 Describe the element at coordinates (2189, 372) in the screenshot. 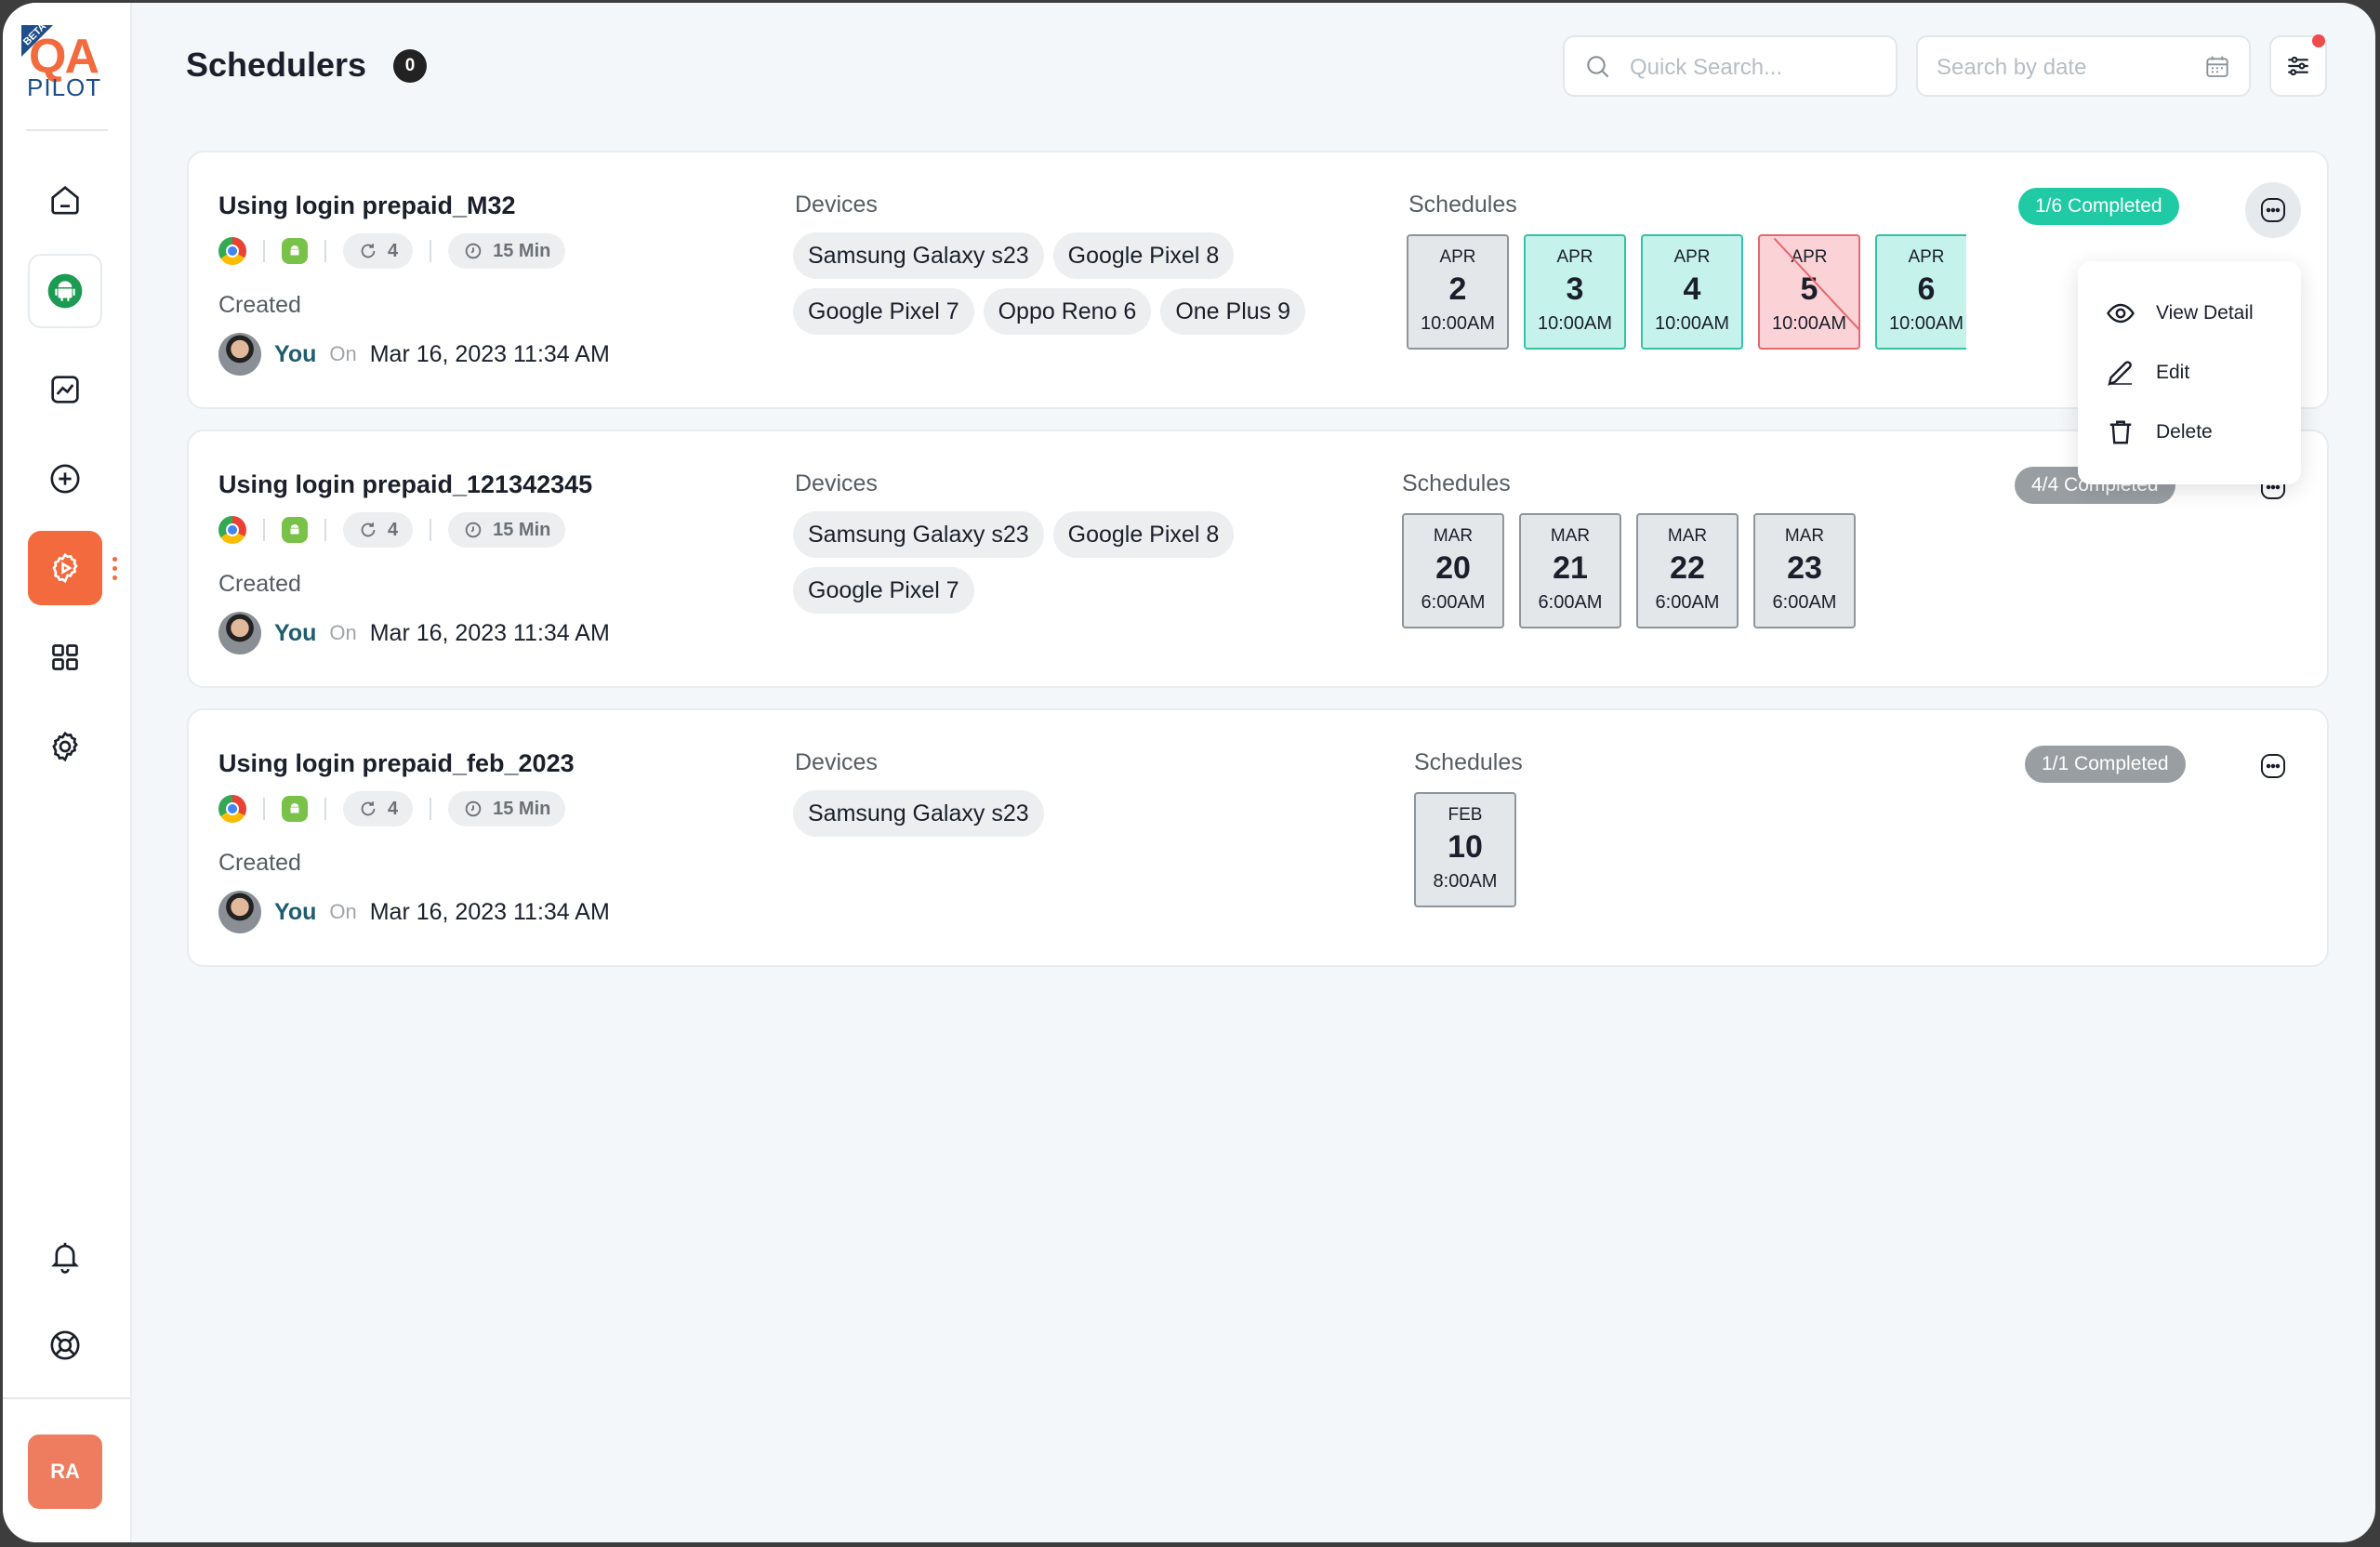

I see `options-menu: View Detail Edit Delete` at that location.